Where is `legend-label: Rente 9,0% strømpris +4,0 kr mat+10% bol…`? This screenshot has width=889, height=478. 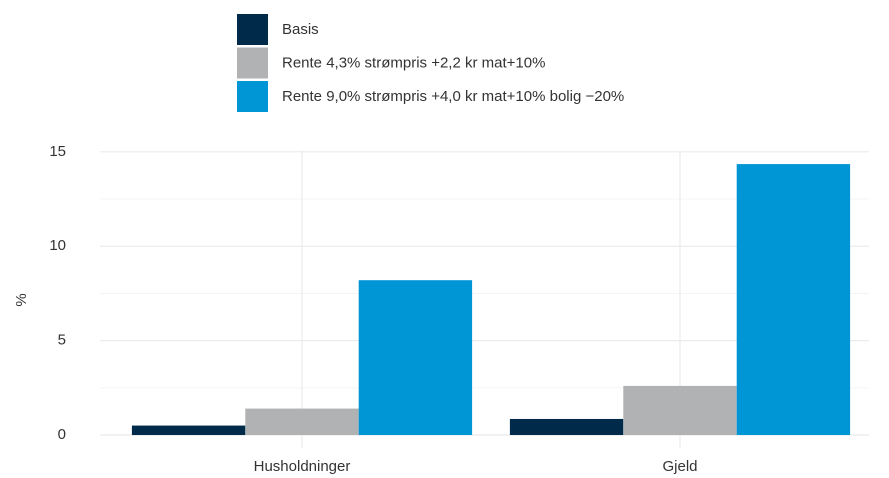 legend-label: Rente 9,0% strømpris +4,0 kr mat+10% bol… is located at coordinates (453, 96).